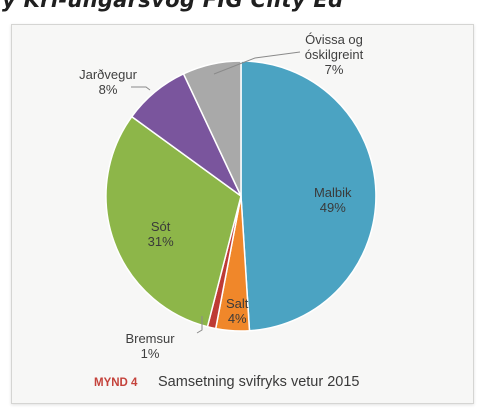 This screenshot has height=414, width=483. Describe the element at coordinates (237, 303) in the screenshot. I see `slice-label-line: Salt` at that location.